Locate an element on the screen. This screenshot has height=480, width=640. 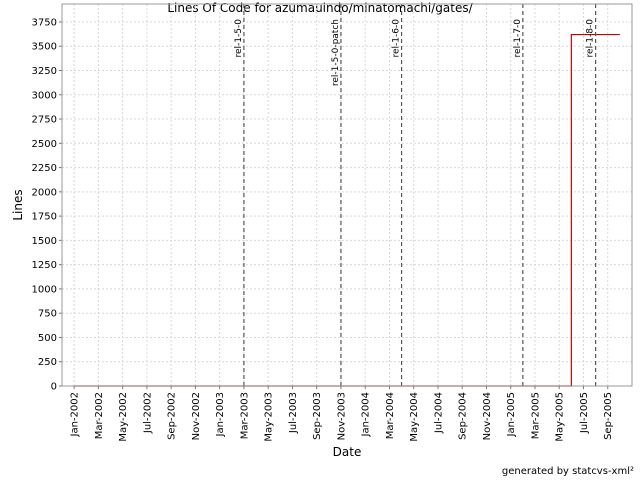
y-tick-label: 1000 is located at coordinates (44, 289).